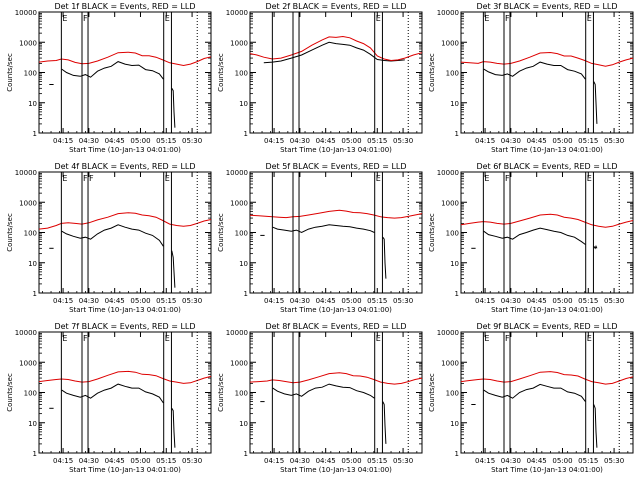 The image size is (640, 480). What do you see at coordinates (546, 166) in the screenshot?
I see `panel-title: Det 6f BLACK = Events, RED = LLD` at bounding box center [546, 166].